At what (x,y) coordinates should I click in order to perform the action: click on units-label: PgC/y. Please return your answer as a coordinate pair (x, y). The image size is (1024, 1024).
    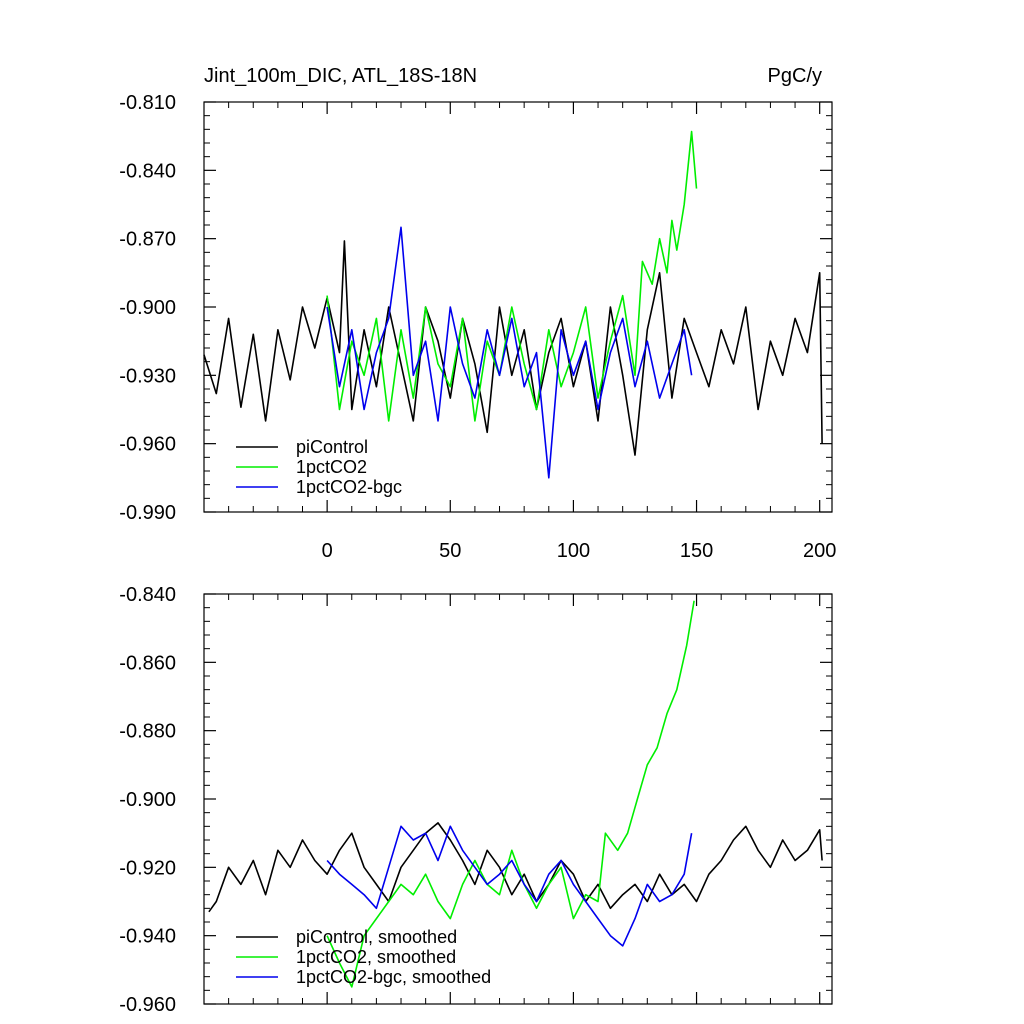
    Looking at the image, I should click on (795, 76).